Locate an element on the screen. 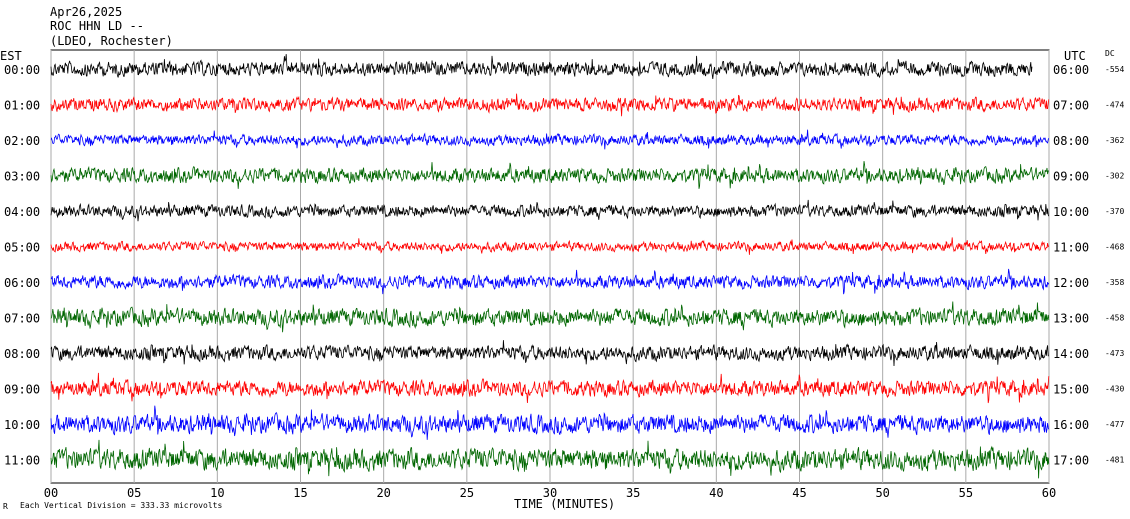 The image size is (1130, 519). x-tick-label: 10 is located at coordinates (217, 493).